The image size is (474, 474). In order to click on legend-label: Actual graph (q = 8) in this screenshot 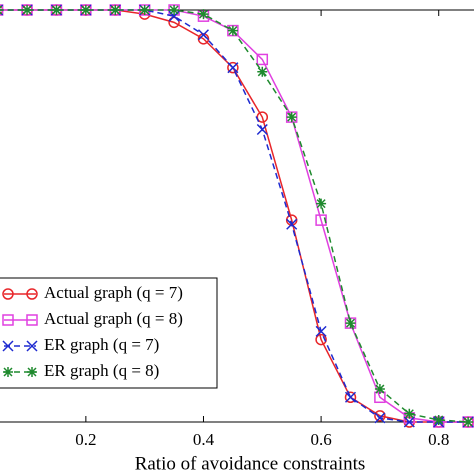, I will do `click(113, 318)`.